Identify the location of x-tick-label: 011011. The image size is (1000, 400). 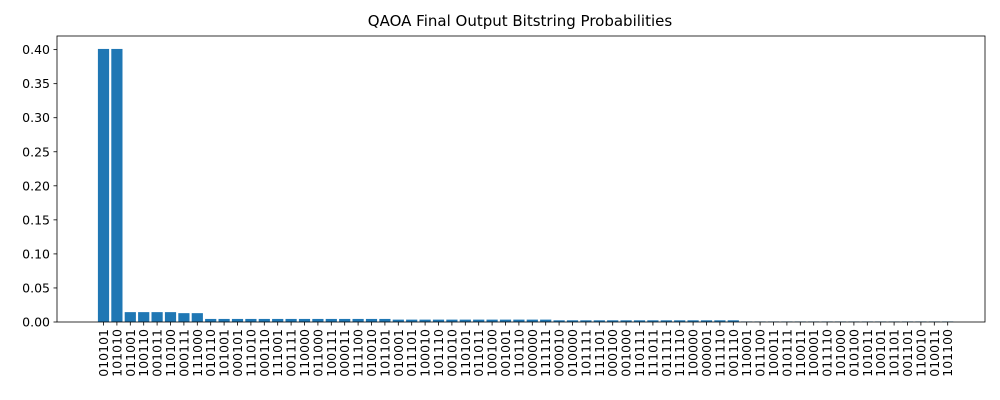
(478, 353).